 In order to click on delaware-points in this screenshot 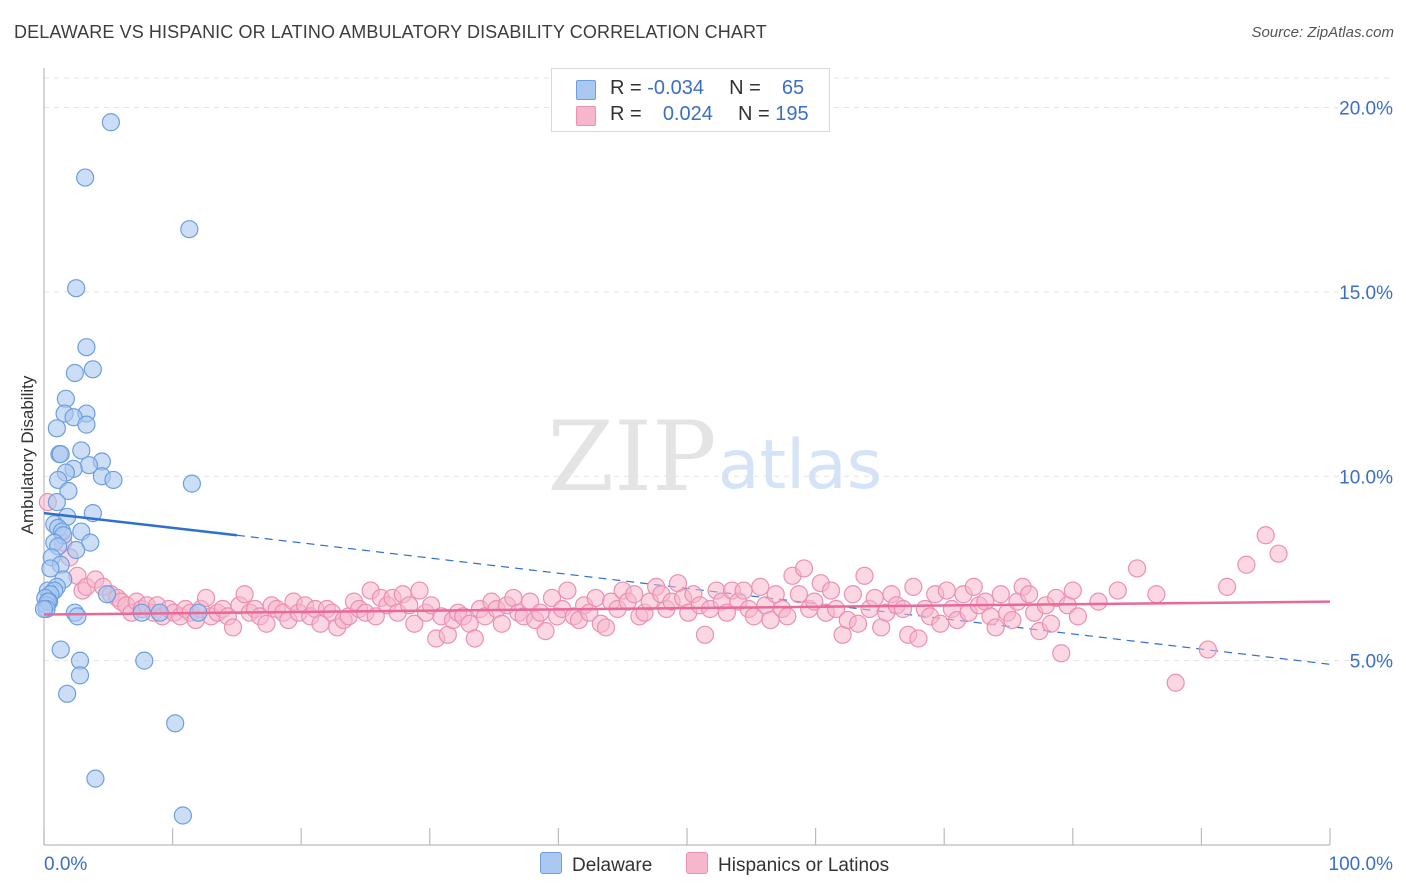, I will do `click(121, 469)`.